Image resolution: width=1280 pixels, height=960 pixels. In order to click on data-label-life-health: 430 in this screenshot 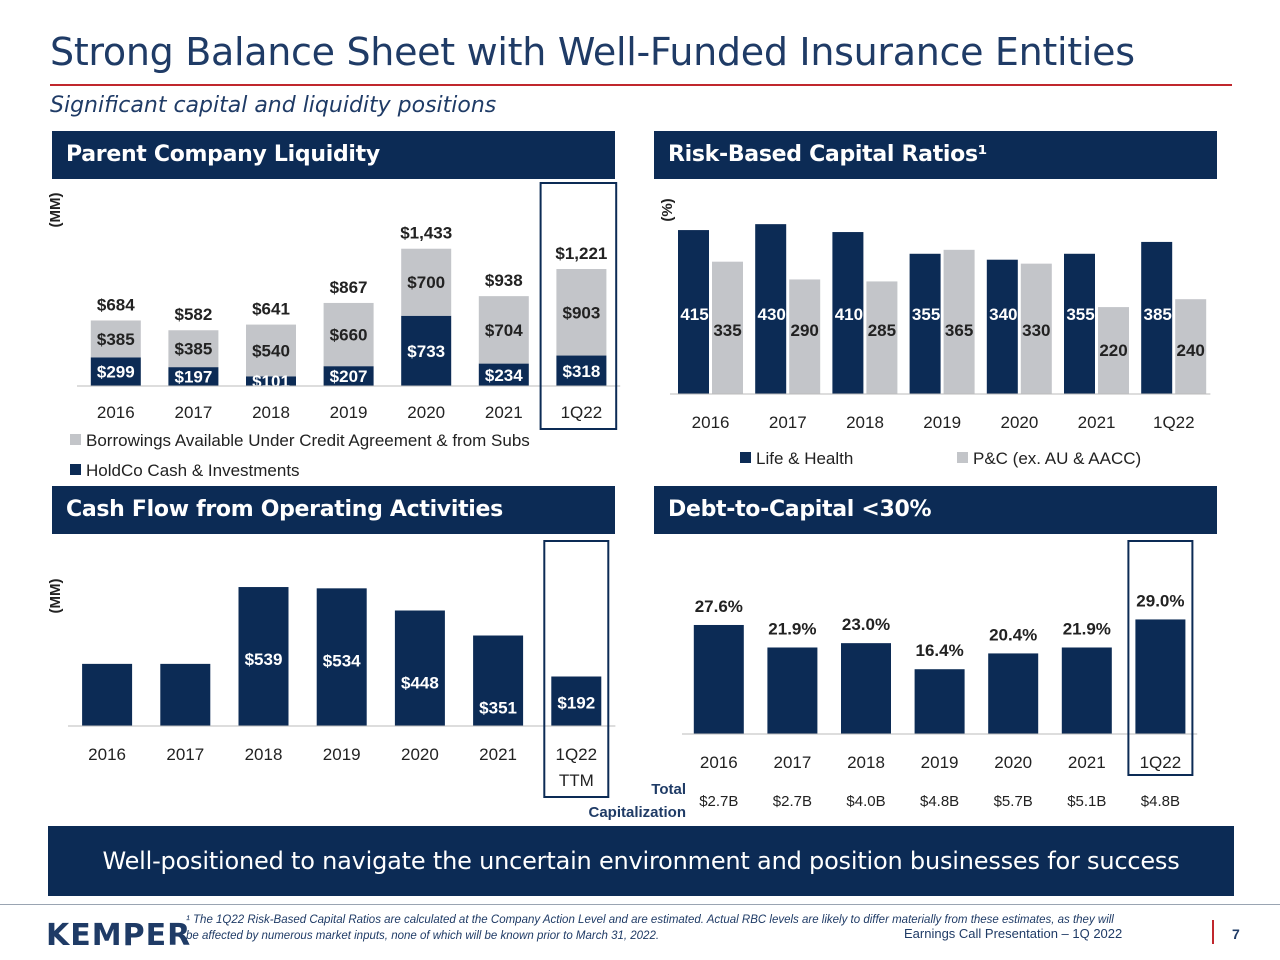, I will do `click(772, 314)`.